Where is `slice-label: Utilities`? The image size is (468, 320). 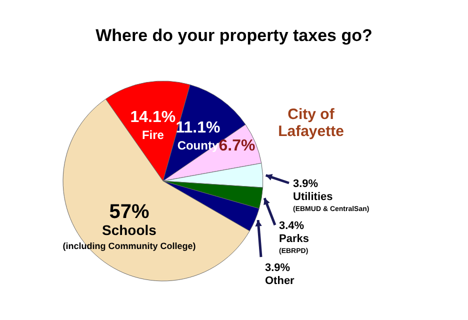
slice-label: Utilities is located at coordinates (313, 197).